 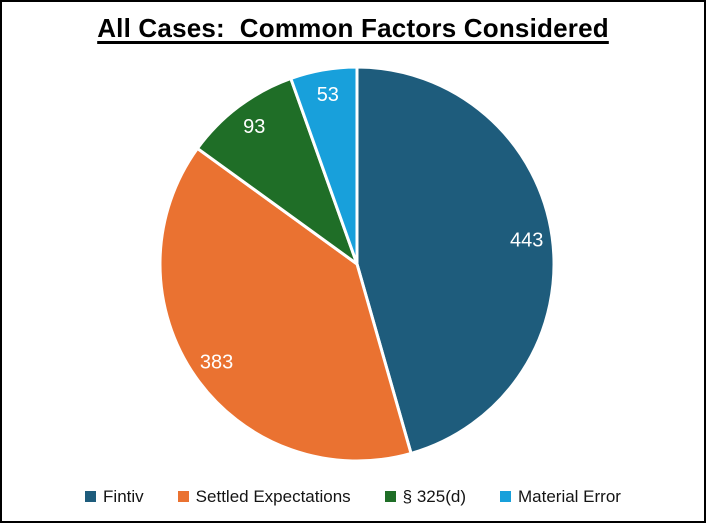 I want to click on pie-value-label-material-error: 53, so click(x=328, y=95).